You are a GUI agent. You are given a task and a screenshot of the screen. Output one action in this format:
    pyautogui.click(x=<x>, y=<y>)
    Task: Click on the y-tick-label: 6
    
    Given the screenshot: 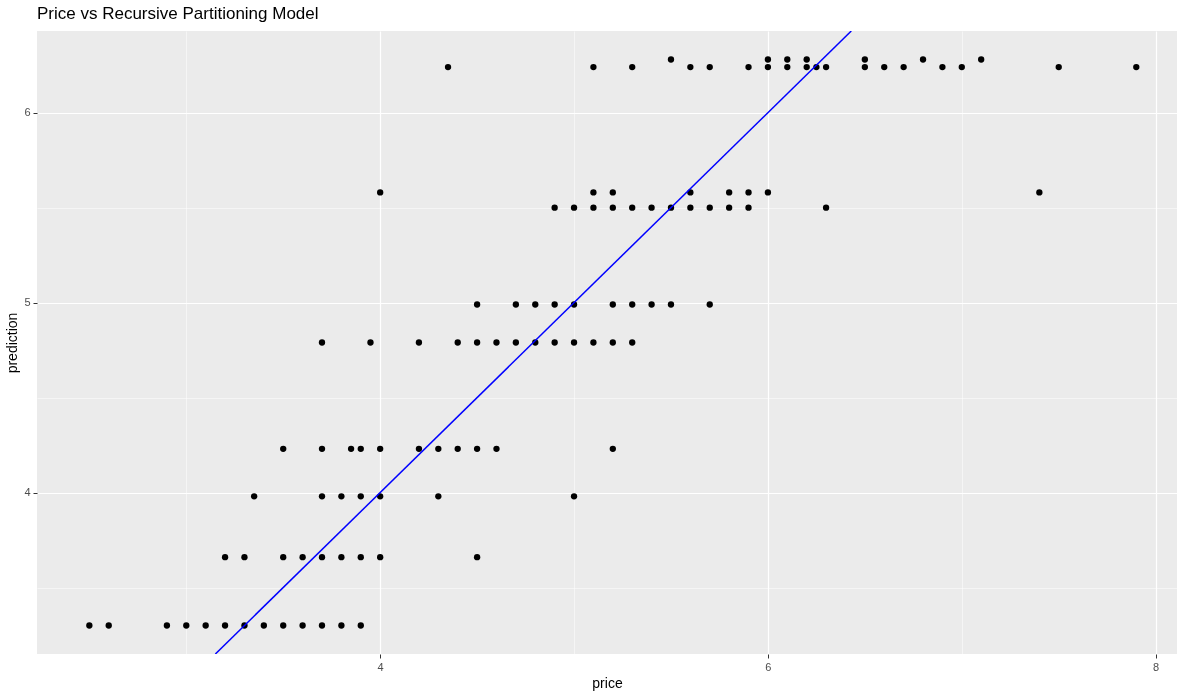 What is the action you would take?
    pyautogui.click(x=27, y=112)
    